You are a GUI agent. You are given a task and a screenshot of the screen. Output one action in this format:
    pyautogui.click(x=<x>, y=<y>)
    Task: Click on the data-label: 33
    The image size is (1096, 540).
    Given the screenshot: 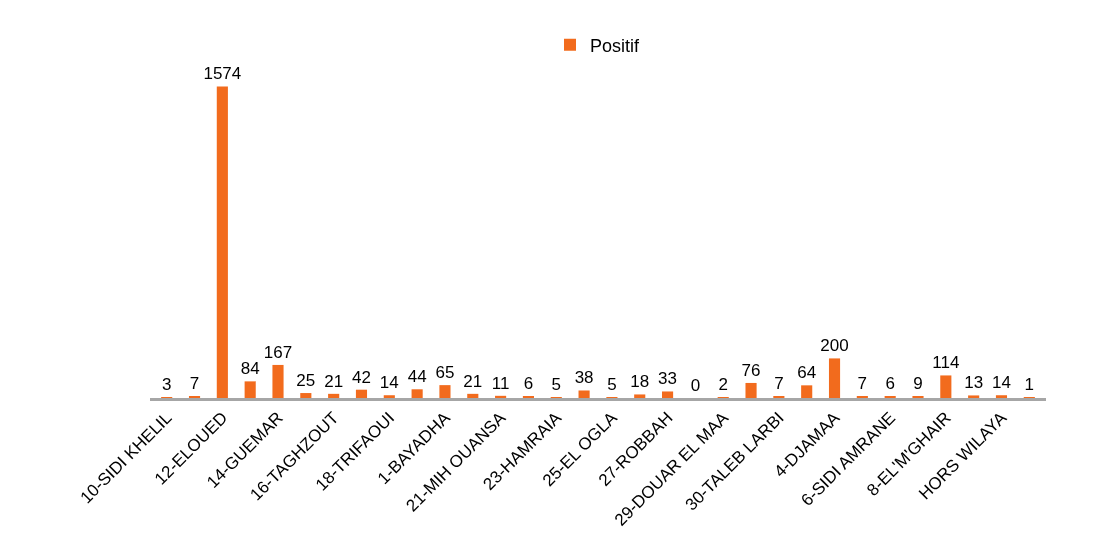 What is the action you would take?
    pyautogui.click(x=668, y=379)
    